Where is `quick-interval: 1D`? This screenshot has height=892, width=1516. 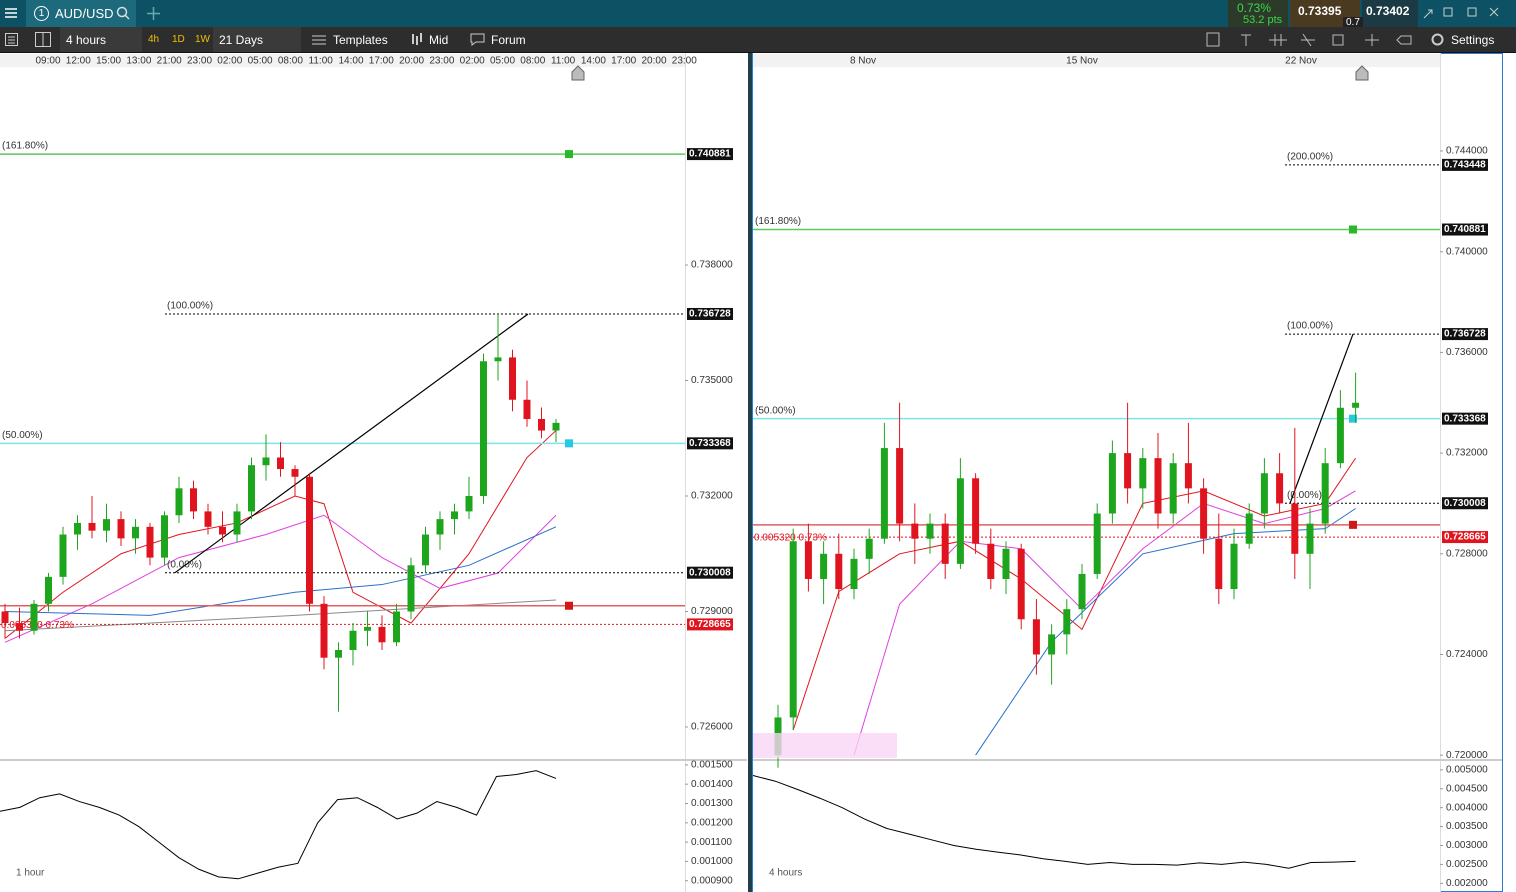 quick-interval: 1D is located at coordinates (178, 39).